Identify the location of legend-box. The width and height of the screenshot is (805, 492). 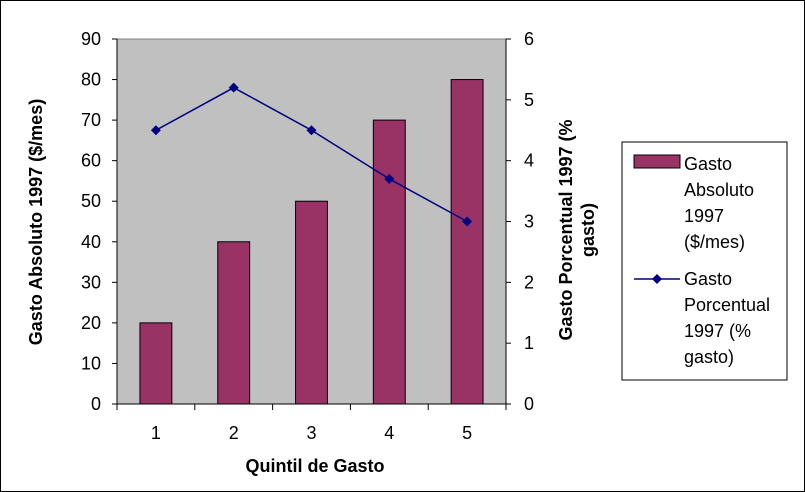
(704, 261).